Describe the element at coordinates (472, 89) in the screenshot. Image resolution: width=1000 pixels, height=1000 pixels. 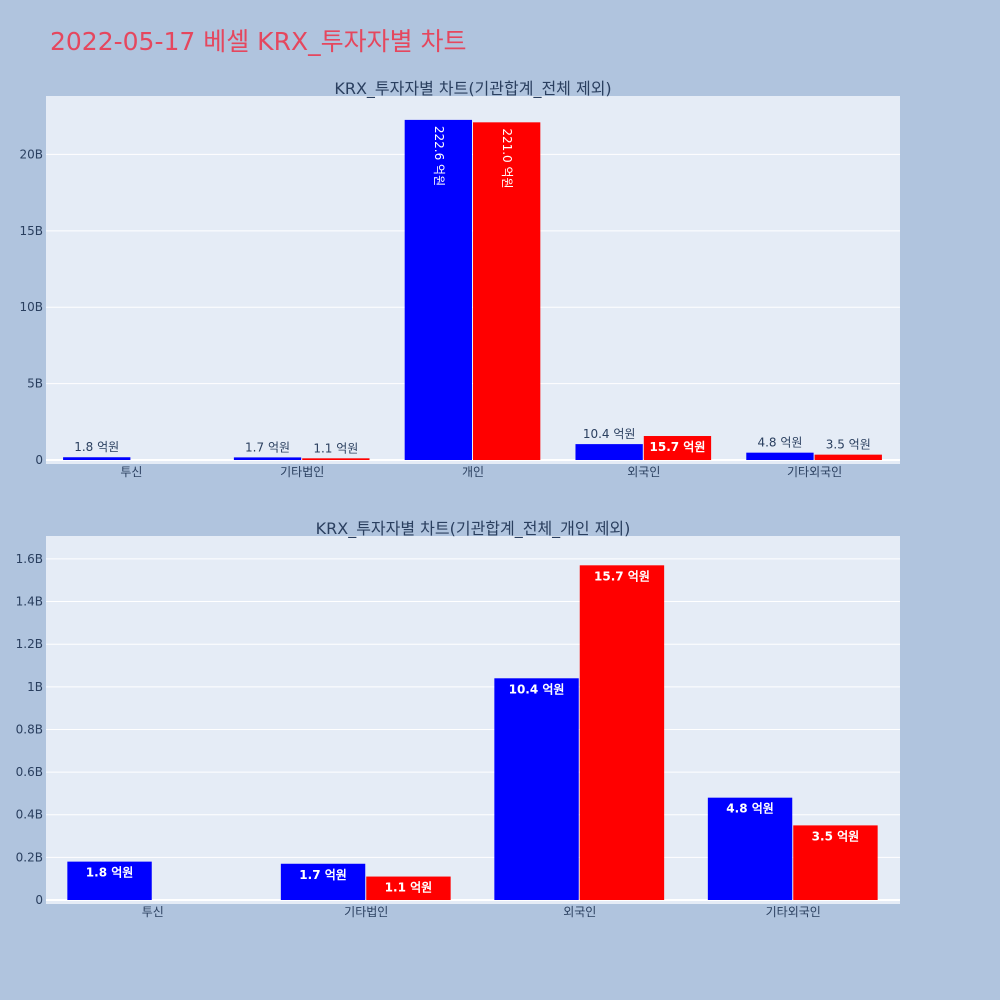
I see `chart1-title: KRX_투자자별 차트(기관합계_전체 제외)` at that location.